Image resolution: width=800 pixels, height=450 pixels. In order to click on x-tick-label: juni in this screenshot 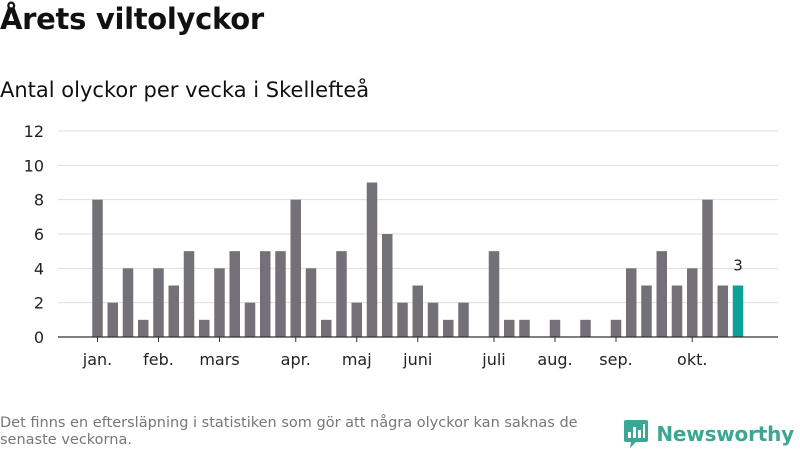, I will do `click(417, 359)`.